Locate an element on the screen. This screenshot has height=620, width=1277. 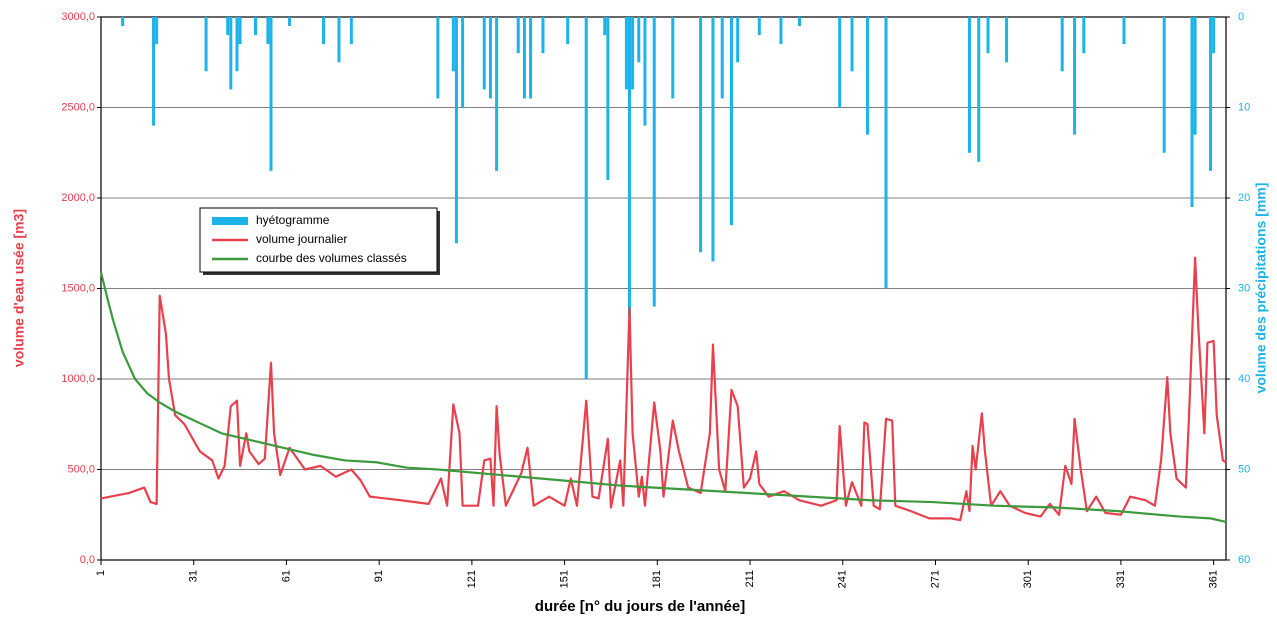
legend-swatch is located at coordinates (230, 221).